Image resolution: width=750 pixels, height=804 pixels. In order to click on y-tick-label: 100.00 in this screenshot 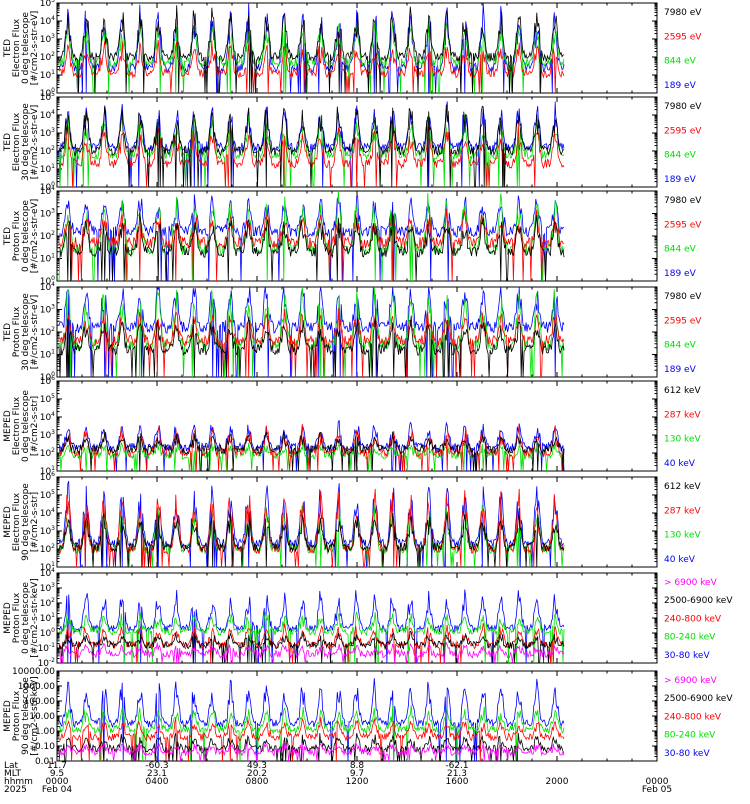, I will do `click(40, 702)`.